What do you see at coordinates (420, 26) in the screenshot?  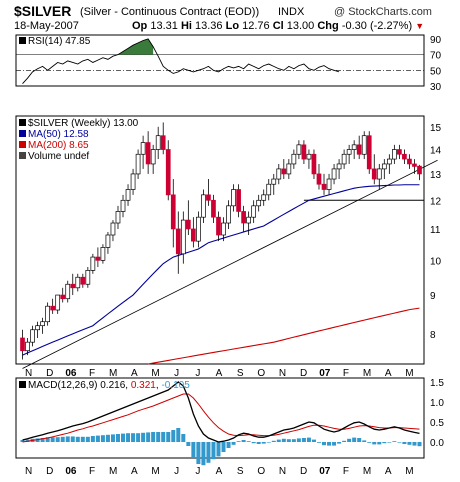 I see `down-arrow-icon: ▼` at bounding box center [420, 26].